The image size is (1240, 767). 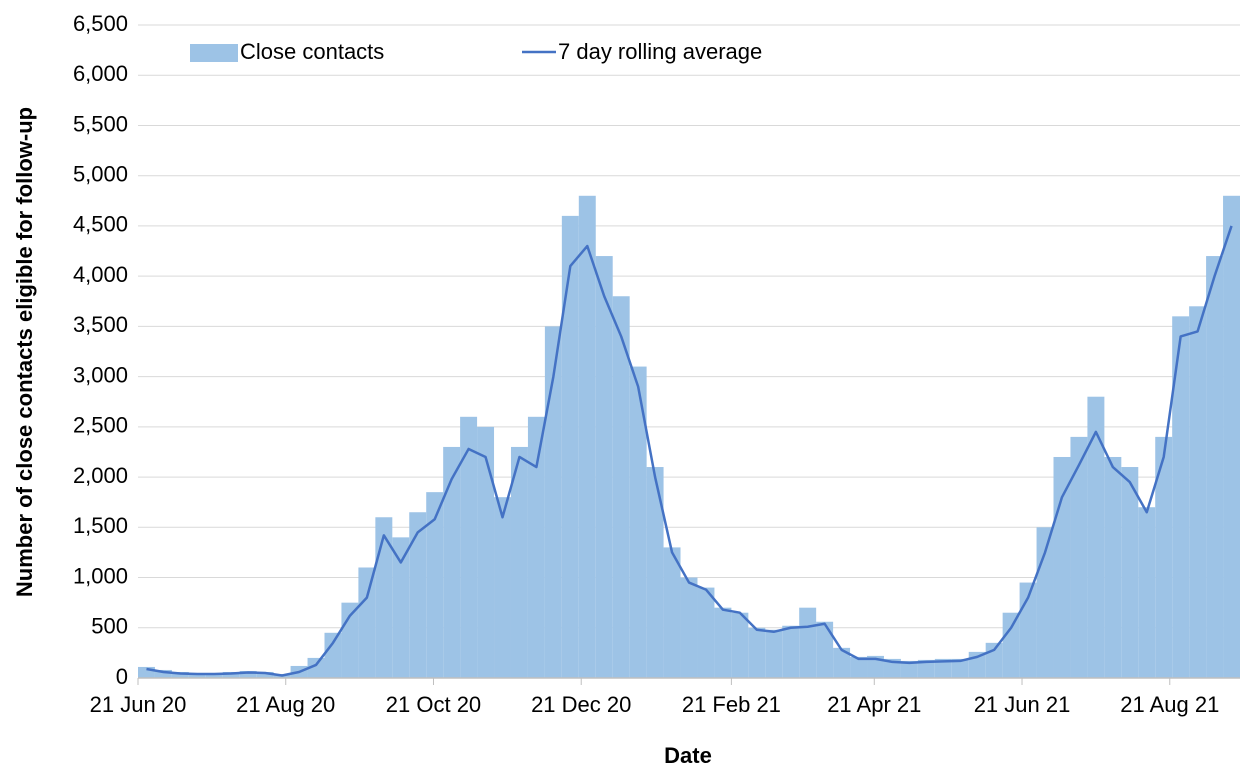 What do you see at coordinates (100, 475) in the screenshot?
I see `y-tick-label: 2,000` at bounding box center [100, 475].